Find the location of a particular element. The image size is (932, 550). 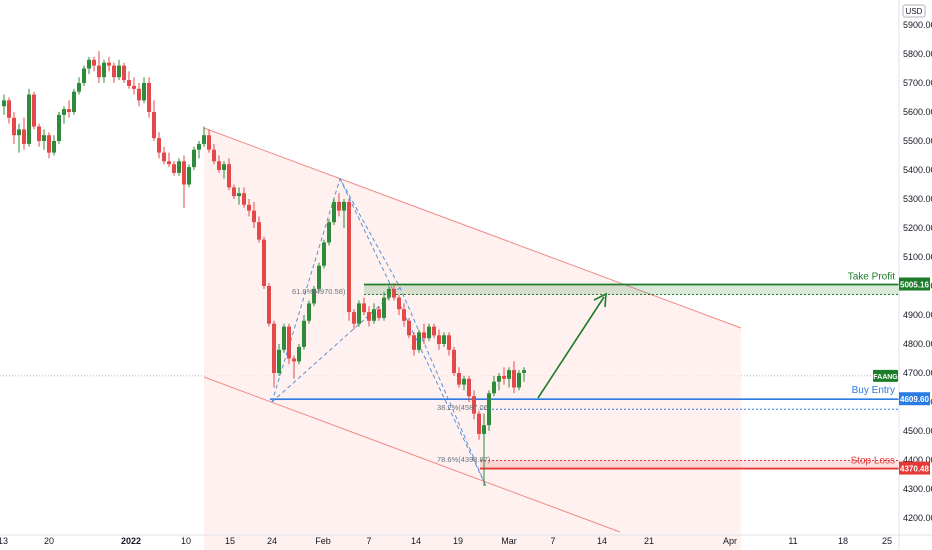

time-axis: 13 20 2022 10 15 24 Feb 7 14 19 Mar 7 14 21 Apr 11 18 25 is located at coordinates (446, 541).